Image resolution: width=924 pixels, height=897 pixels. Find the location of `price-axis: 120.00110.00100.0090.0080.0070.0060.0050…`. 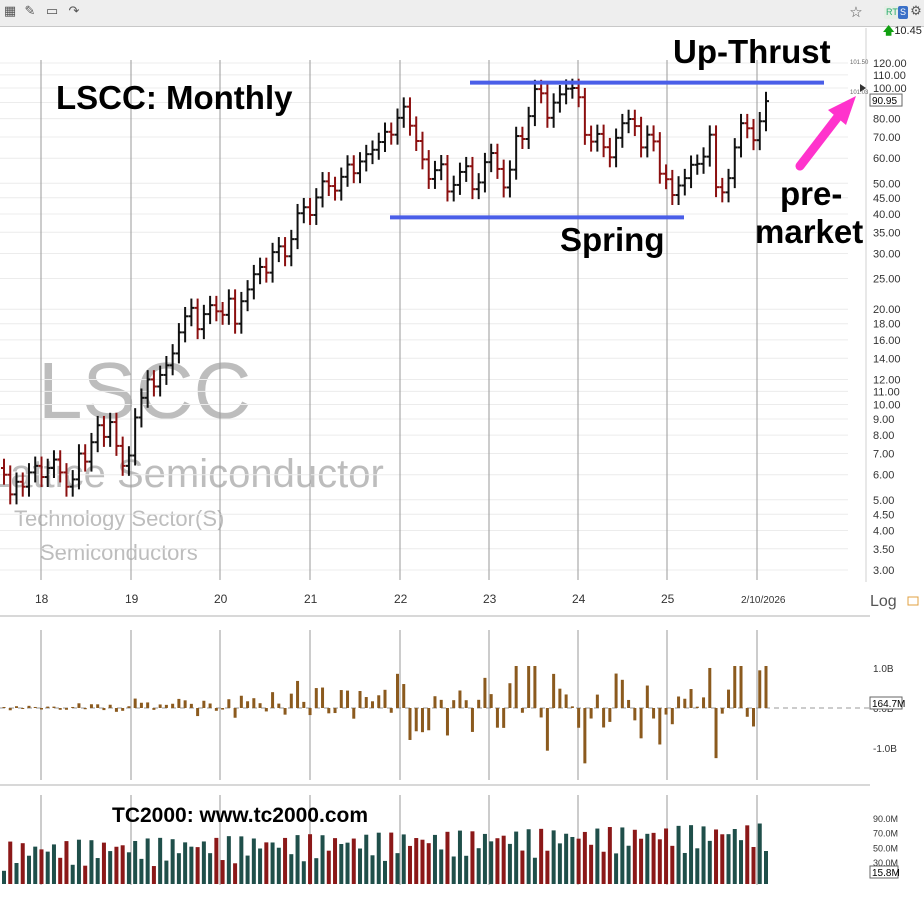

price-axis: 120.00110.00100.0090.0080.0070.0060.0050… is located at coordinates (878, 305).